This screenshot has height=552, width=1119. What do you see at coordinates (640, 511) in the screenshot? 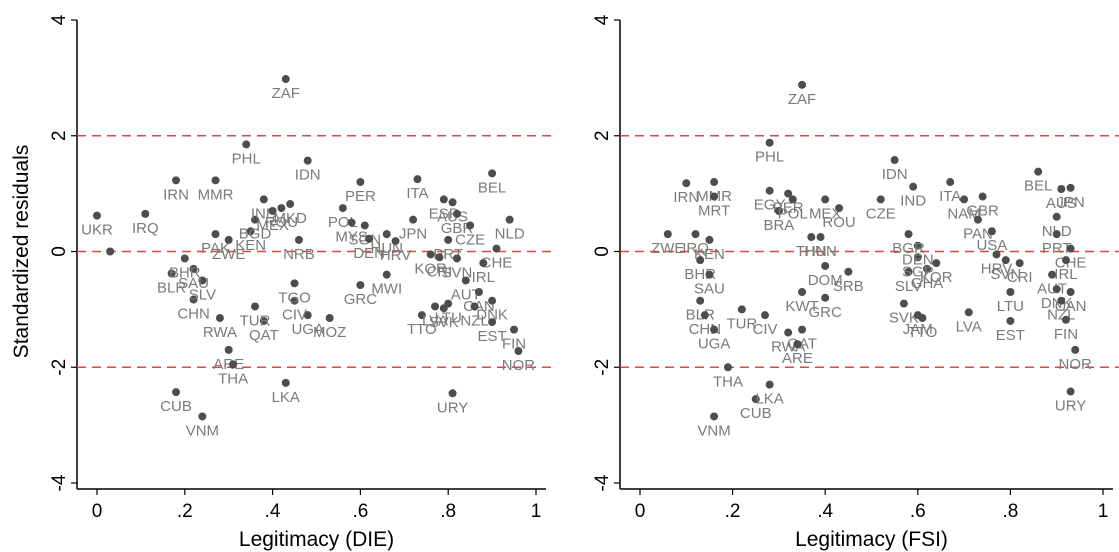
I see `x-tick-label: 0` at bounding box center [640, 511].